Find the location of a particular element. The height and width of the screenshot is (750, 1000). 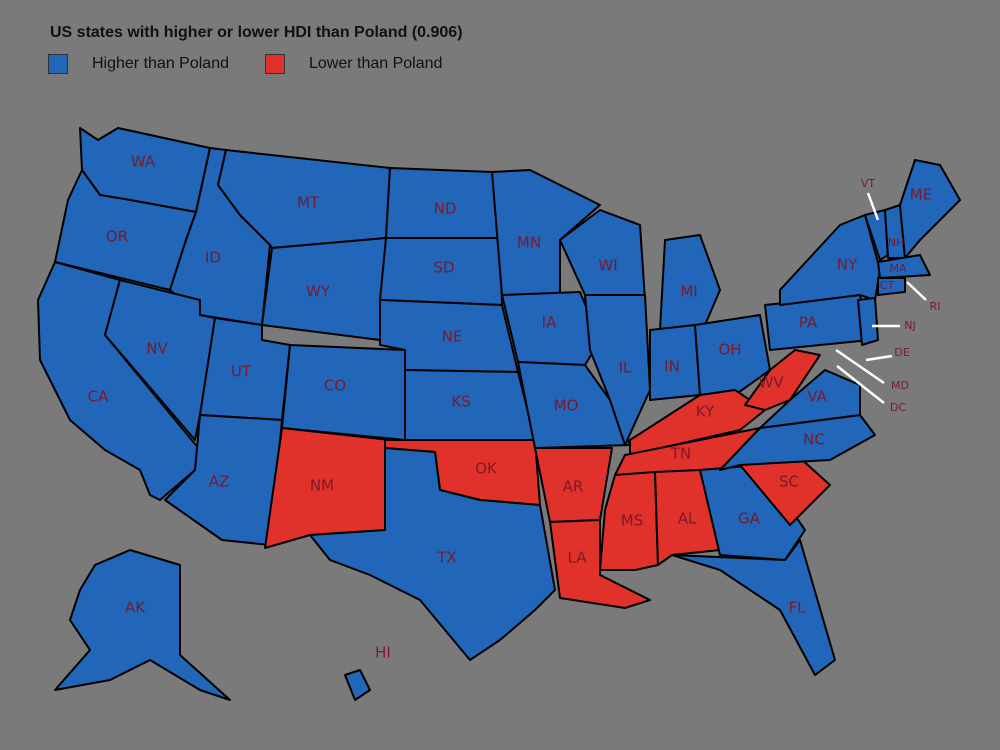

state-label-nc: NC is located at coordinates (814, 440).